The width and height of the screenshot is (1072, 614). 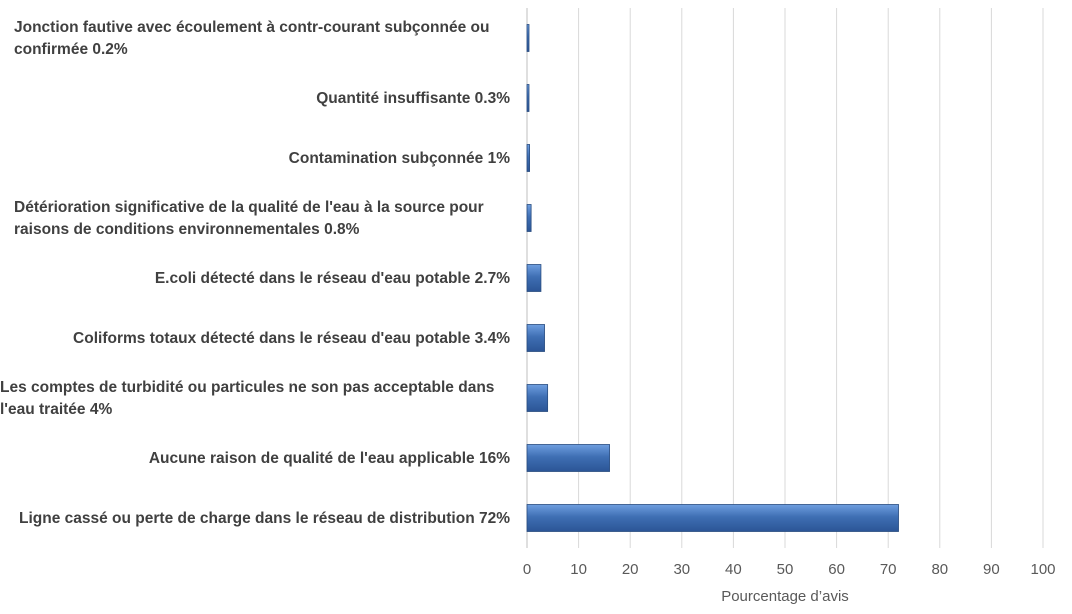 I want to click on x-tick-label: 100, so click(x=1042, y=569).